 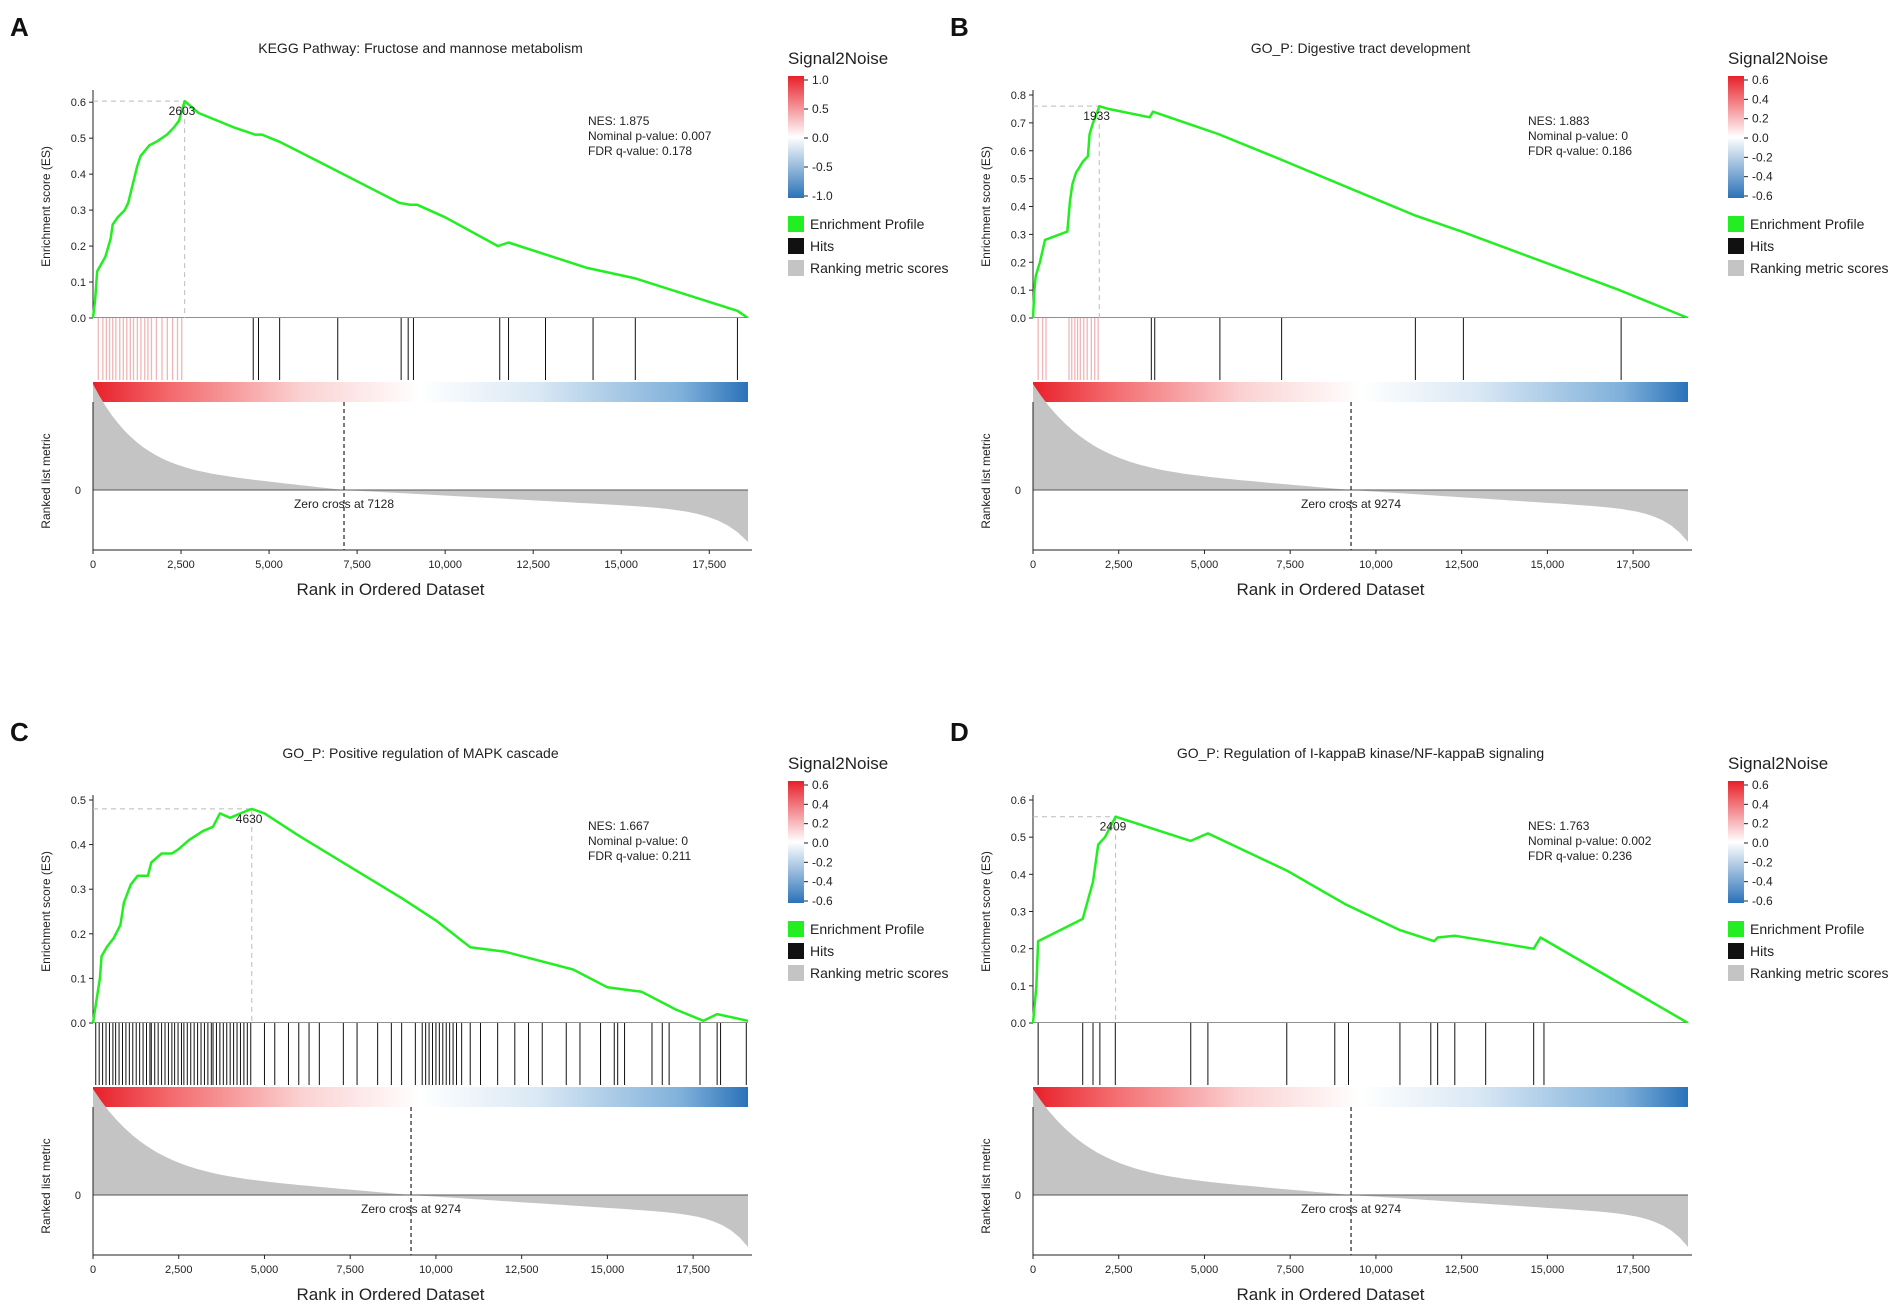 I want to click on legend-scale-label: -0.5, so click(x=822, y=167).